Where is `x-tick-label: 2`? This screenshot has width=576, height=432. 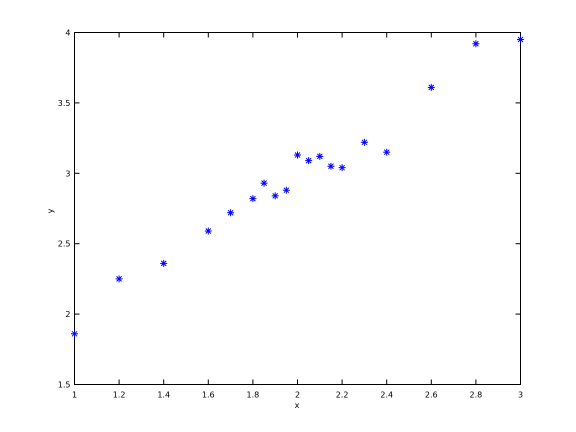
x-tick-label: 2 is located at coordinates (297, 395).